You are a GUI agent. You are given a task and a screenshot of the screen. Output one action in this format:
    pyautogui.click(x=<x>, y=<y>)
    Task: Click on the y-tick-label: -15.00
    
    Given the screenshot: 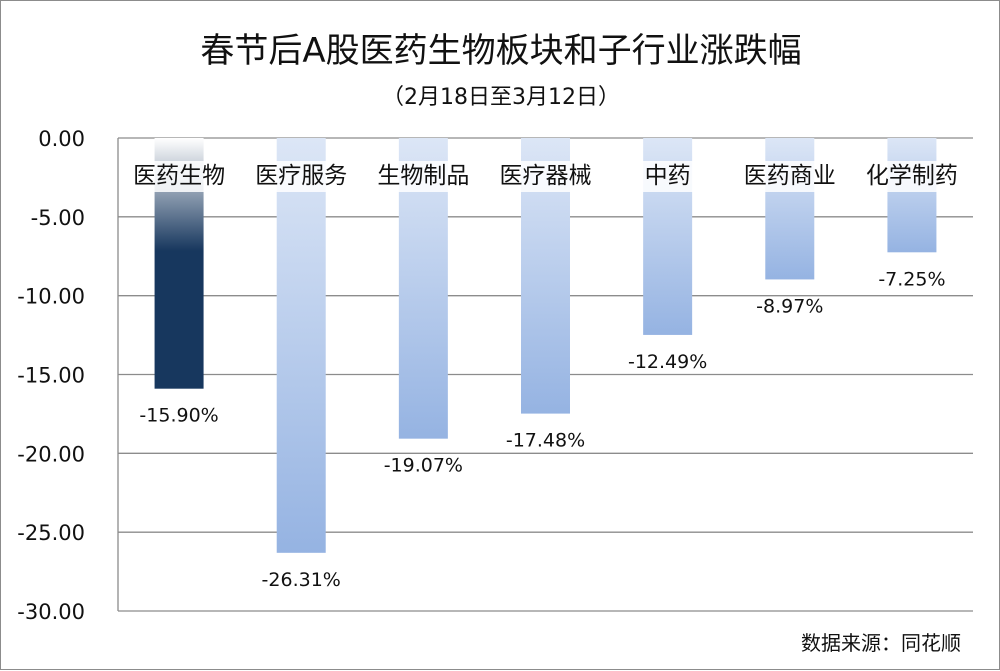 What is the action you would take?
    pyautogui.click(x=51, y=376)
    